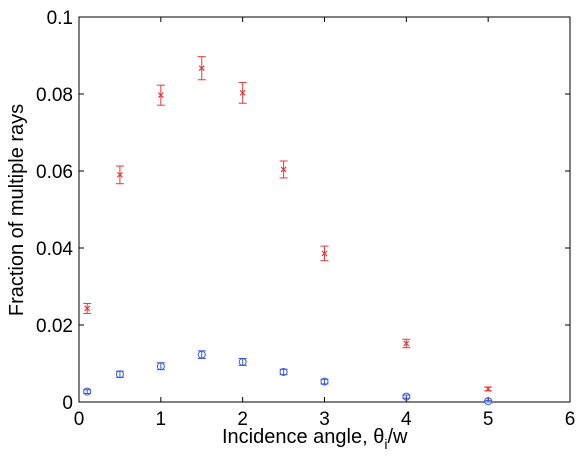  Describe the element at coordinates (242, 419) in the screenshot. I see `x-tick-label: 2` at that location.